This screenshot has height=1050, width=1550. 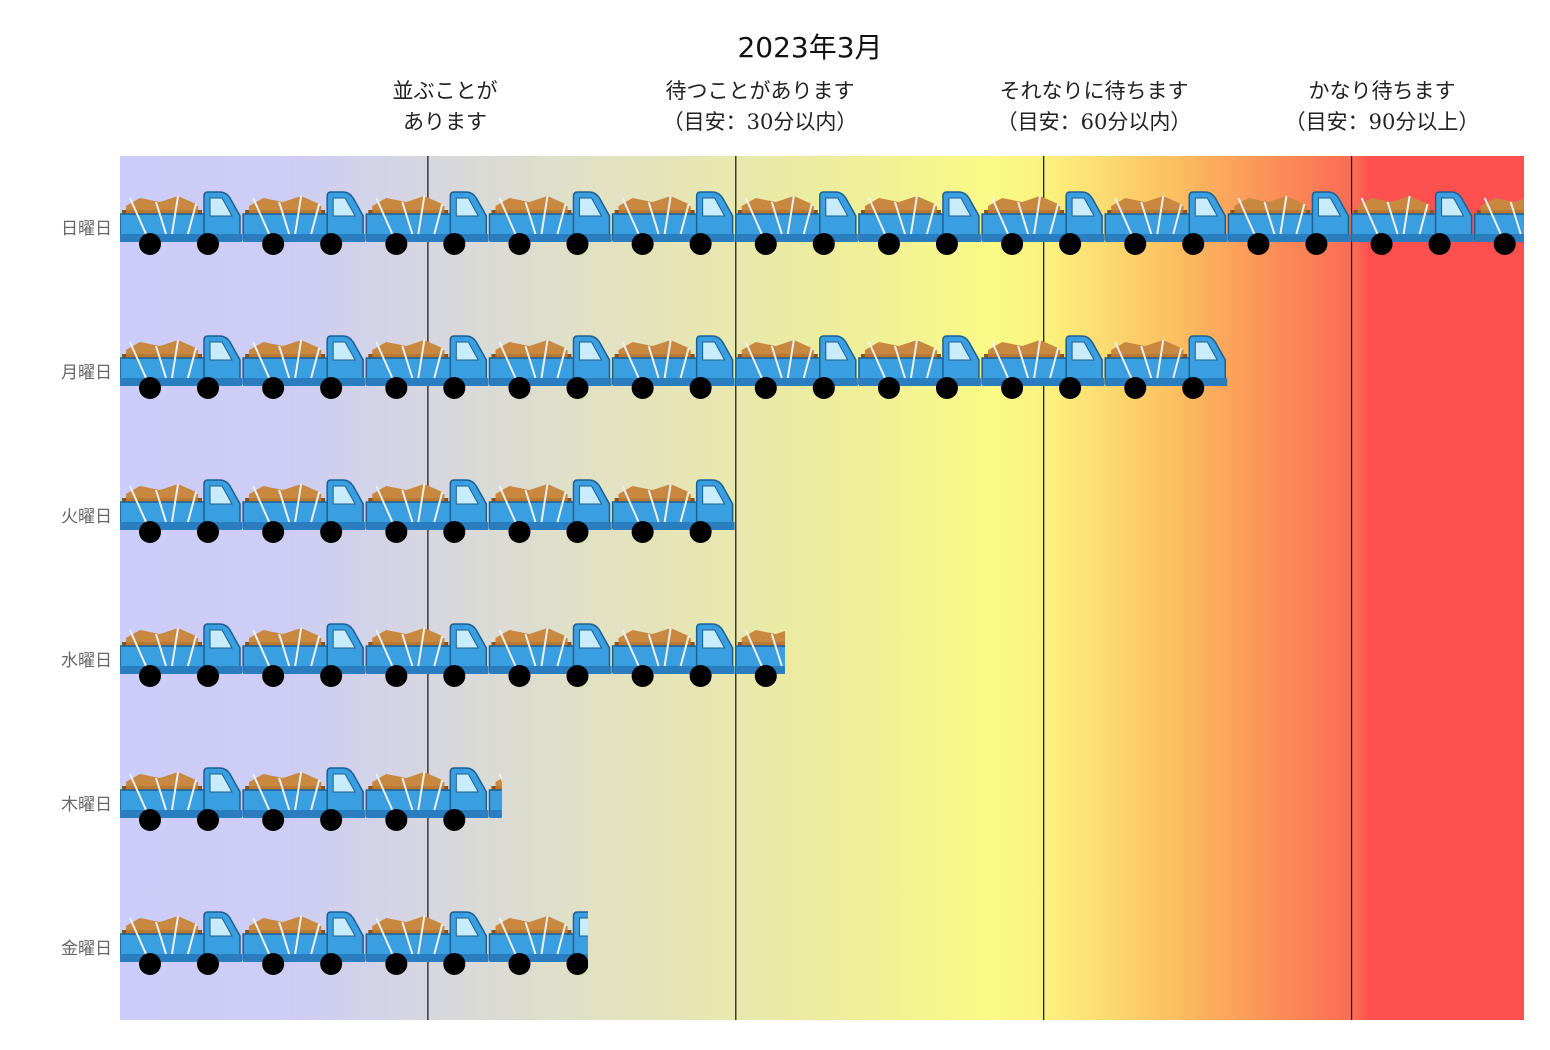 What do you see at coordinates (86, 373) in the screenshot?
I see `day-label-monday: 月曜日` at bounding box center [86, 373].